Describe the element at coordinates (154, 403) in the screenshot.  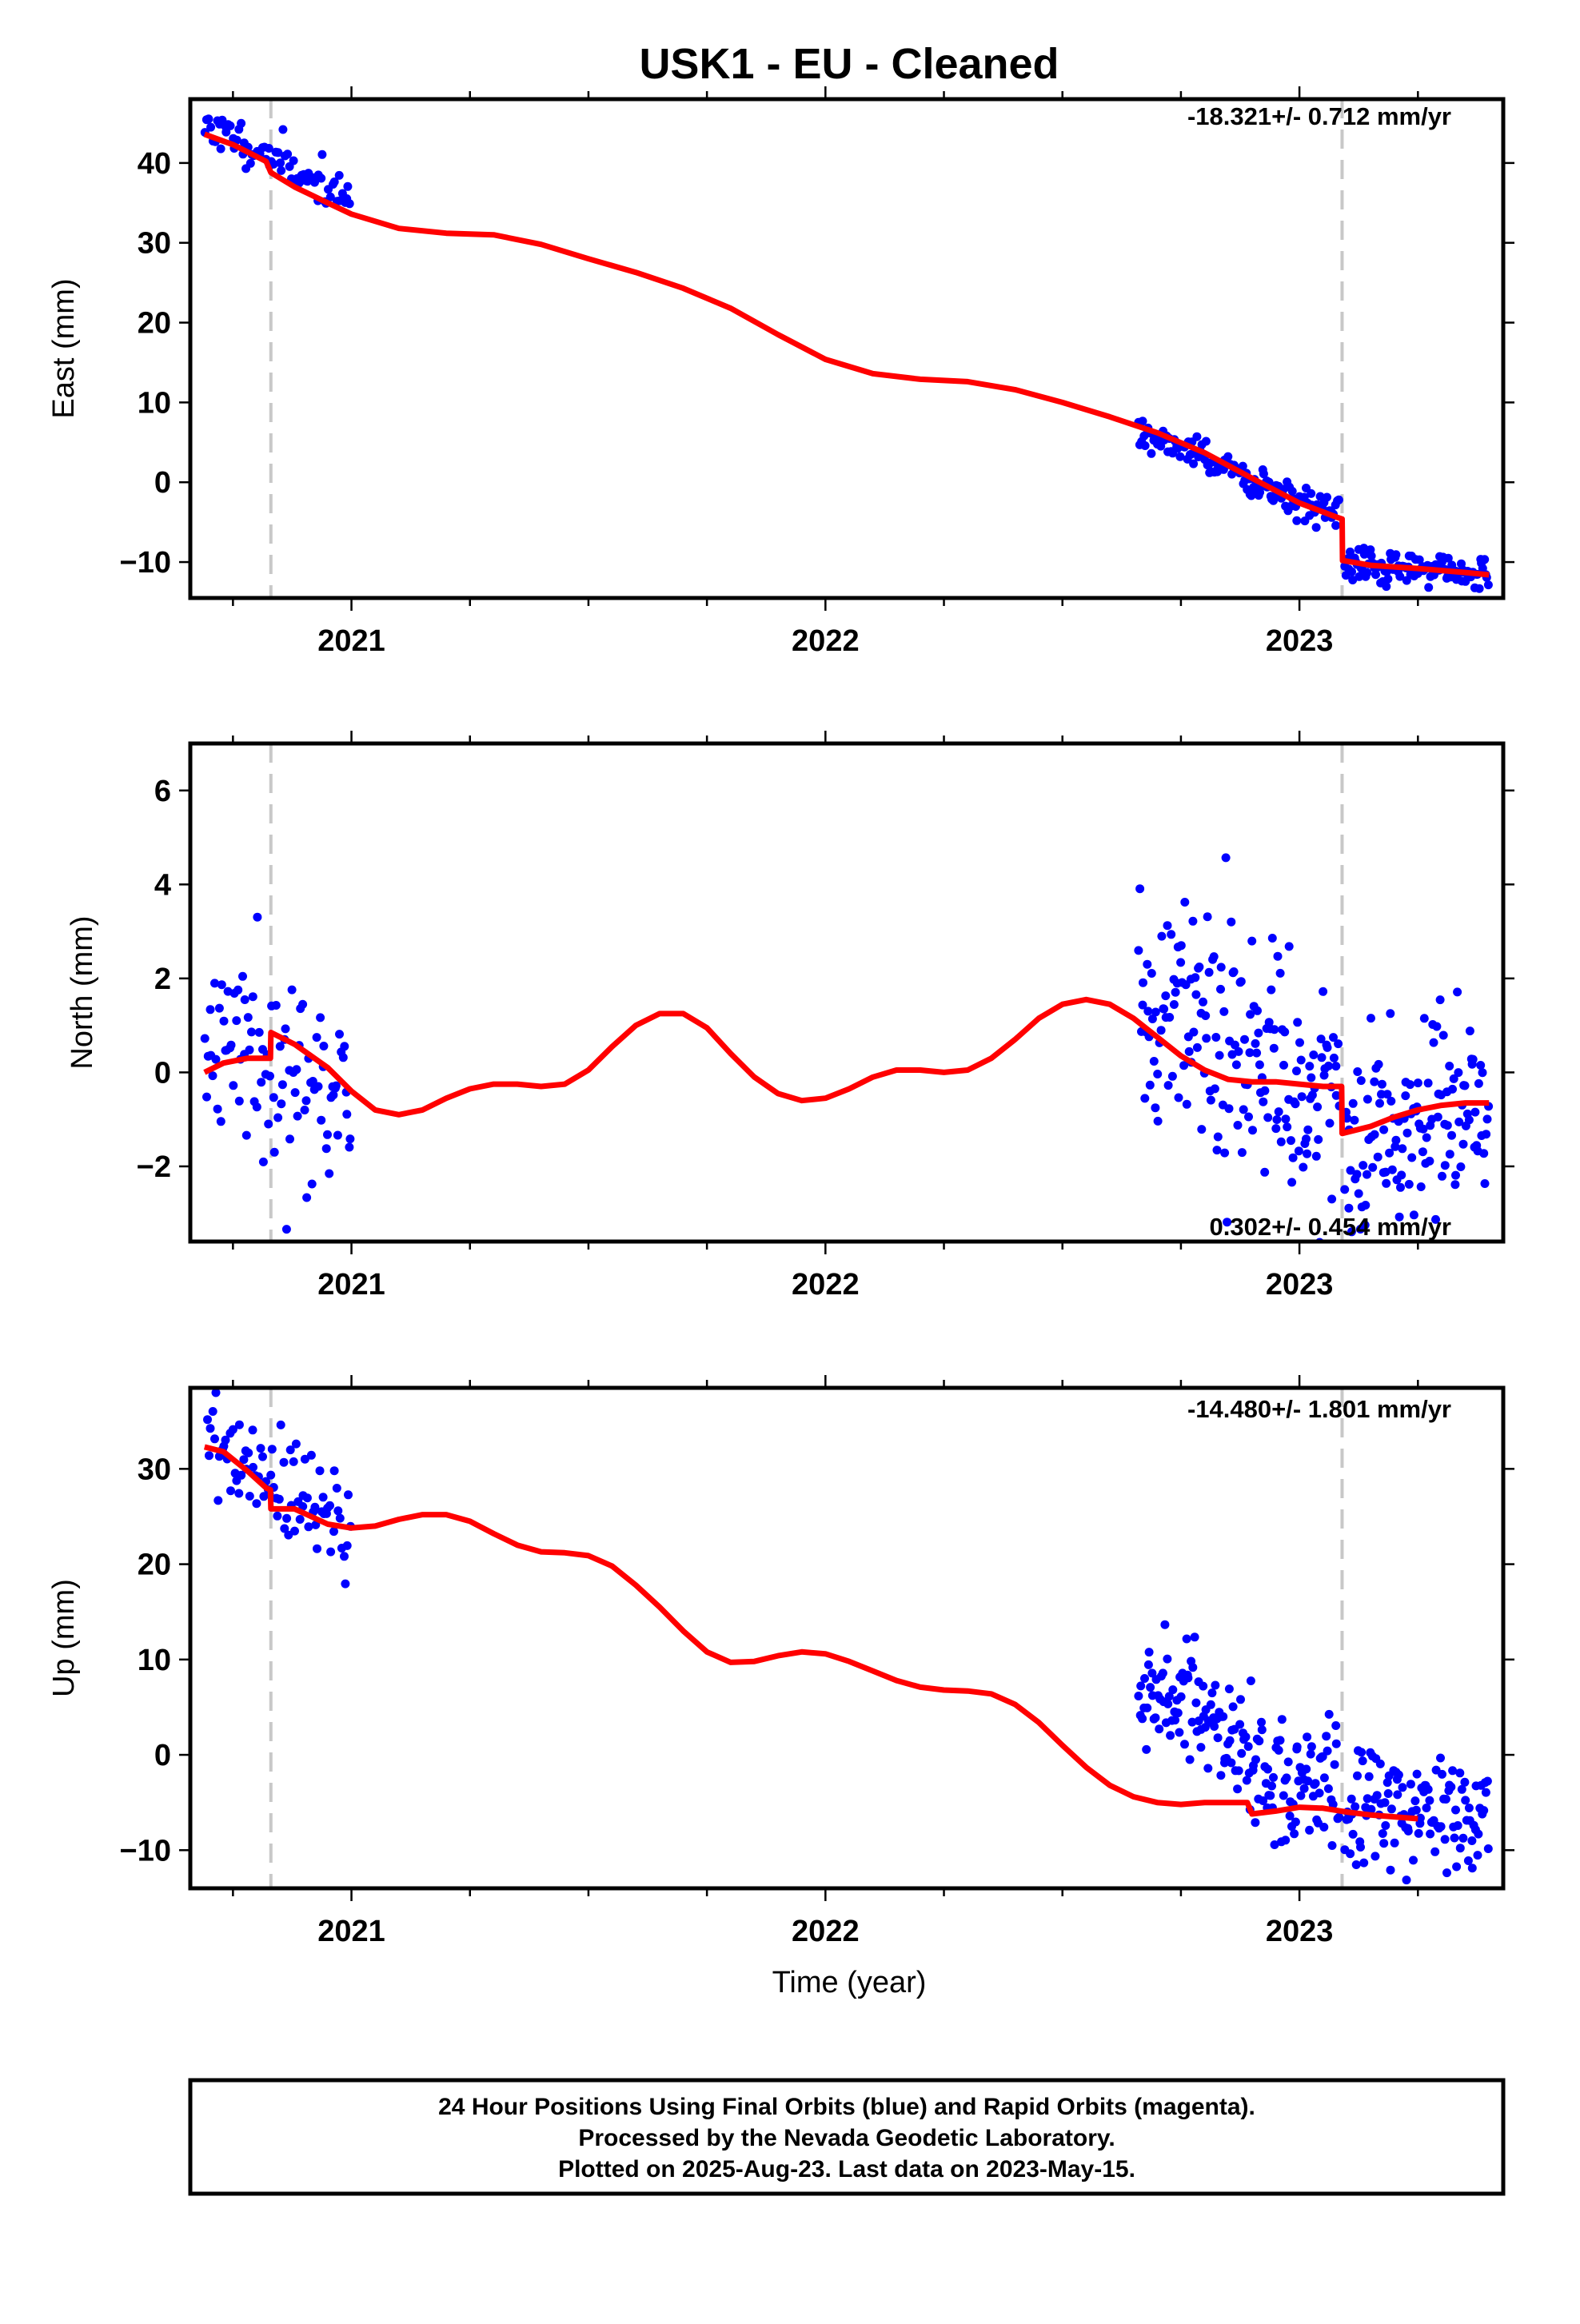
I see `y-tick-label: 10` at that location.